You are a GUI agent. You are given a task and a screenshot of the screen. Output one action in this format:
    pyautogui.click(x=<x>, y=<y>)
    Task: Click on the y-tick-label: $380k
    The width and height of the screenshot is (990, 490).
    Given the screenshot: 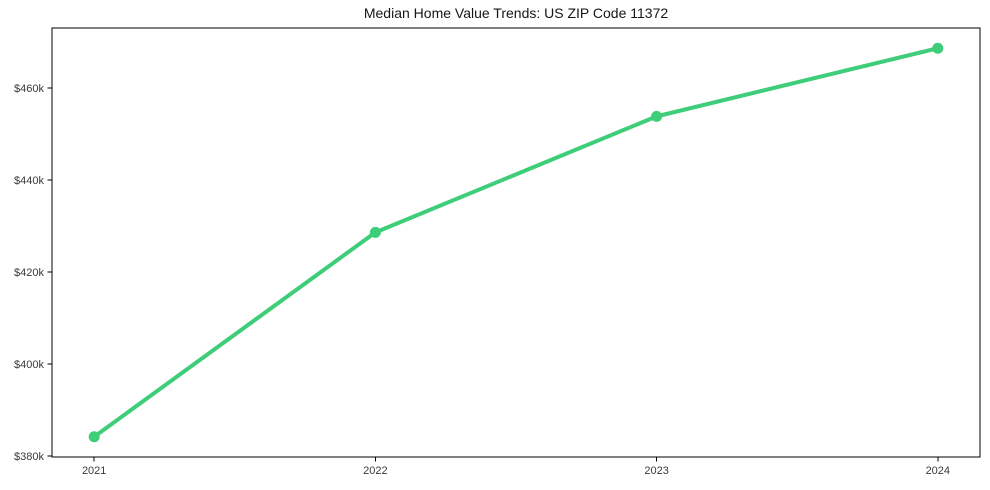 What is the action you would take?
    pyautogui.click(x=29, y=457)
    